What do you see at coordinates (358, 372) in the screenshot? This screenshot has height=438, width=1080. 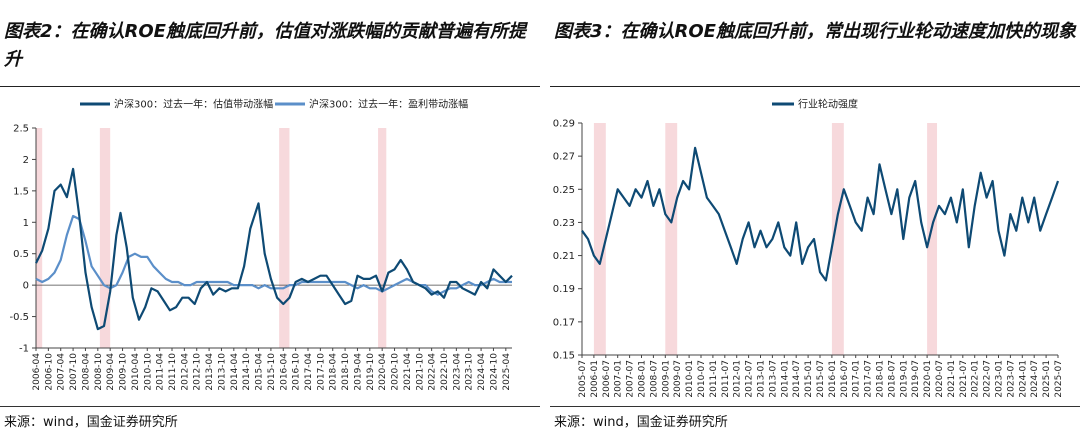 I see `x-tick-label: 2019-04` at bounding box center [358, 372].